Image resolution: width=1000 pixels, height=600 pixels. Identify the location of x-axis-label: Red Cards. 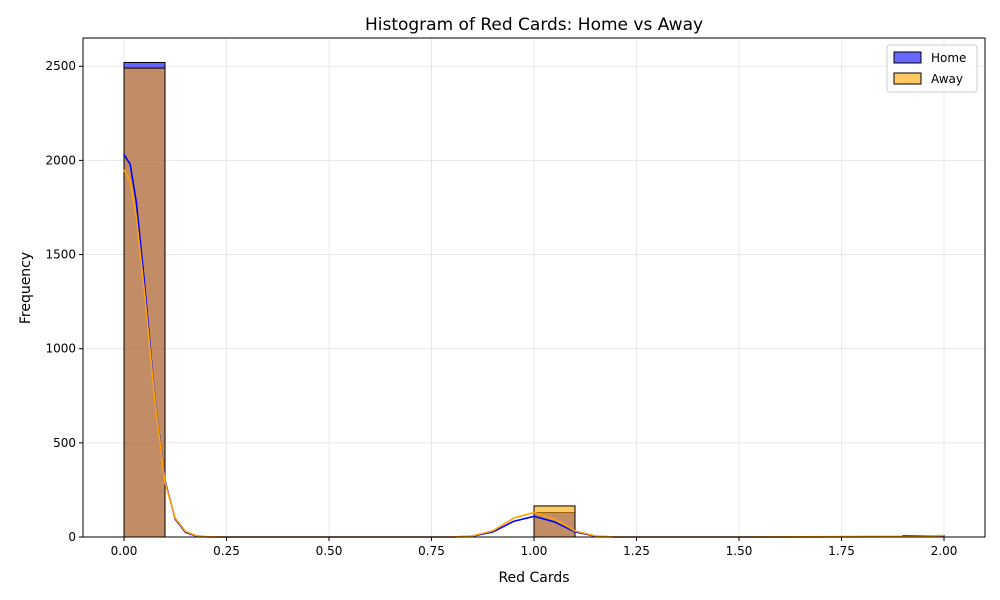
(533, 578).